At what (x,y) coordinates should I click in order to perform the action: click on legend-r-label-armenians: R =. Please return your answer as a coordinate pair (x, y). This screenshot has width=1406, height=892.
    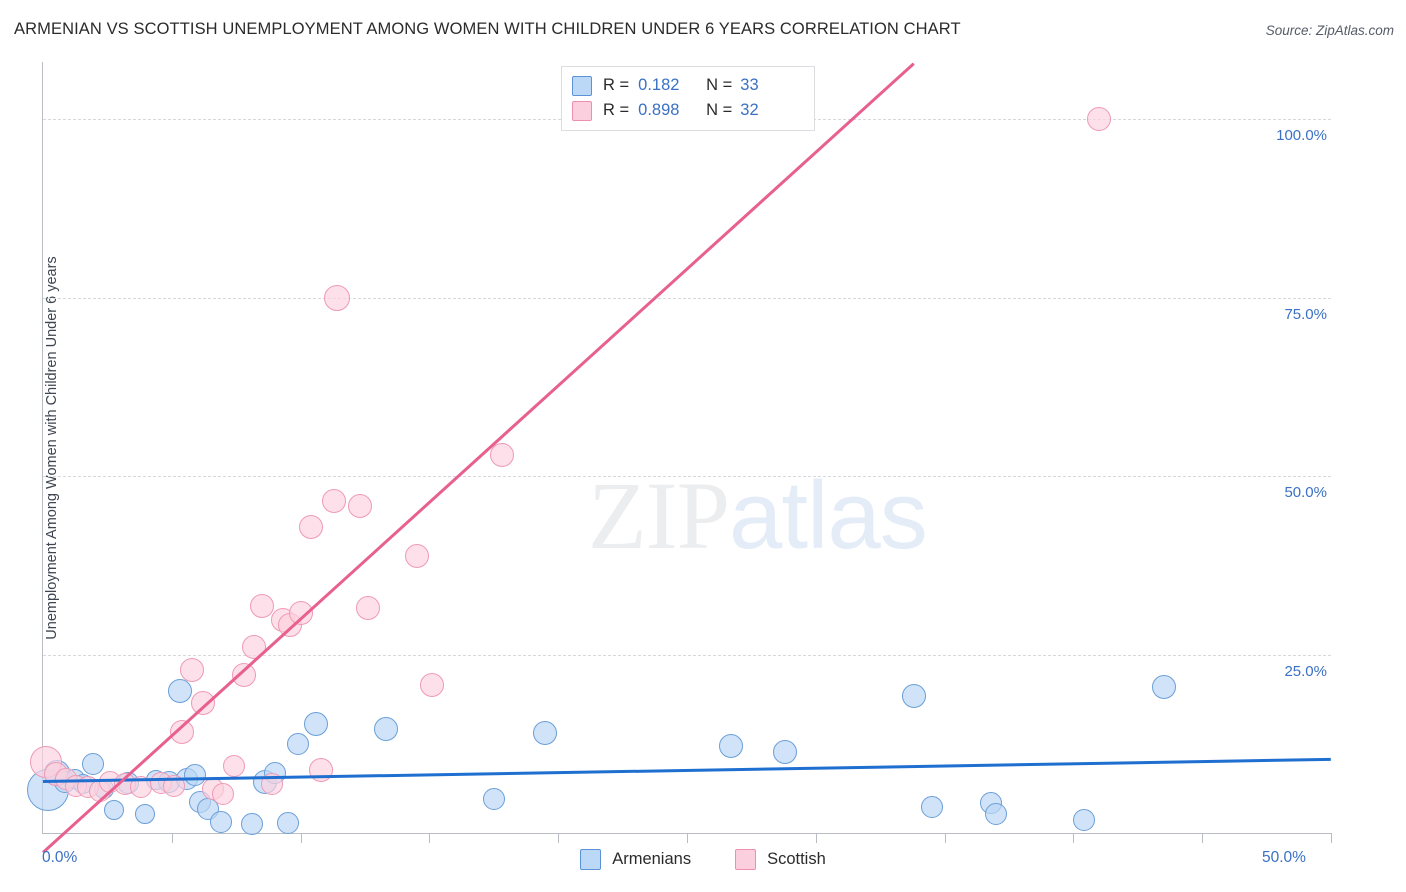
    Looking at the image, I should click on (616, 85).